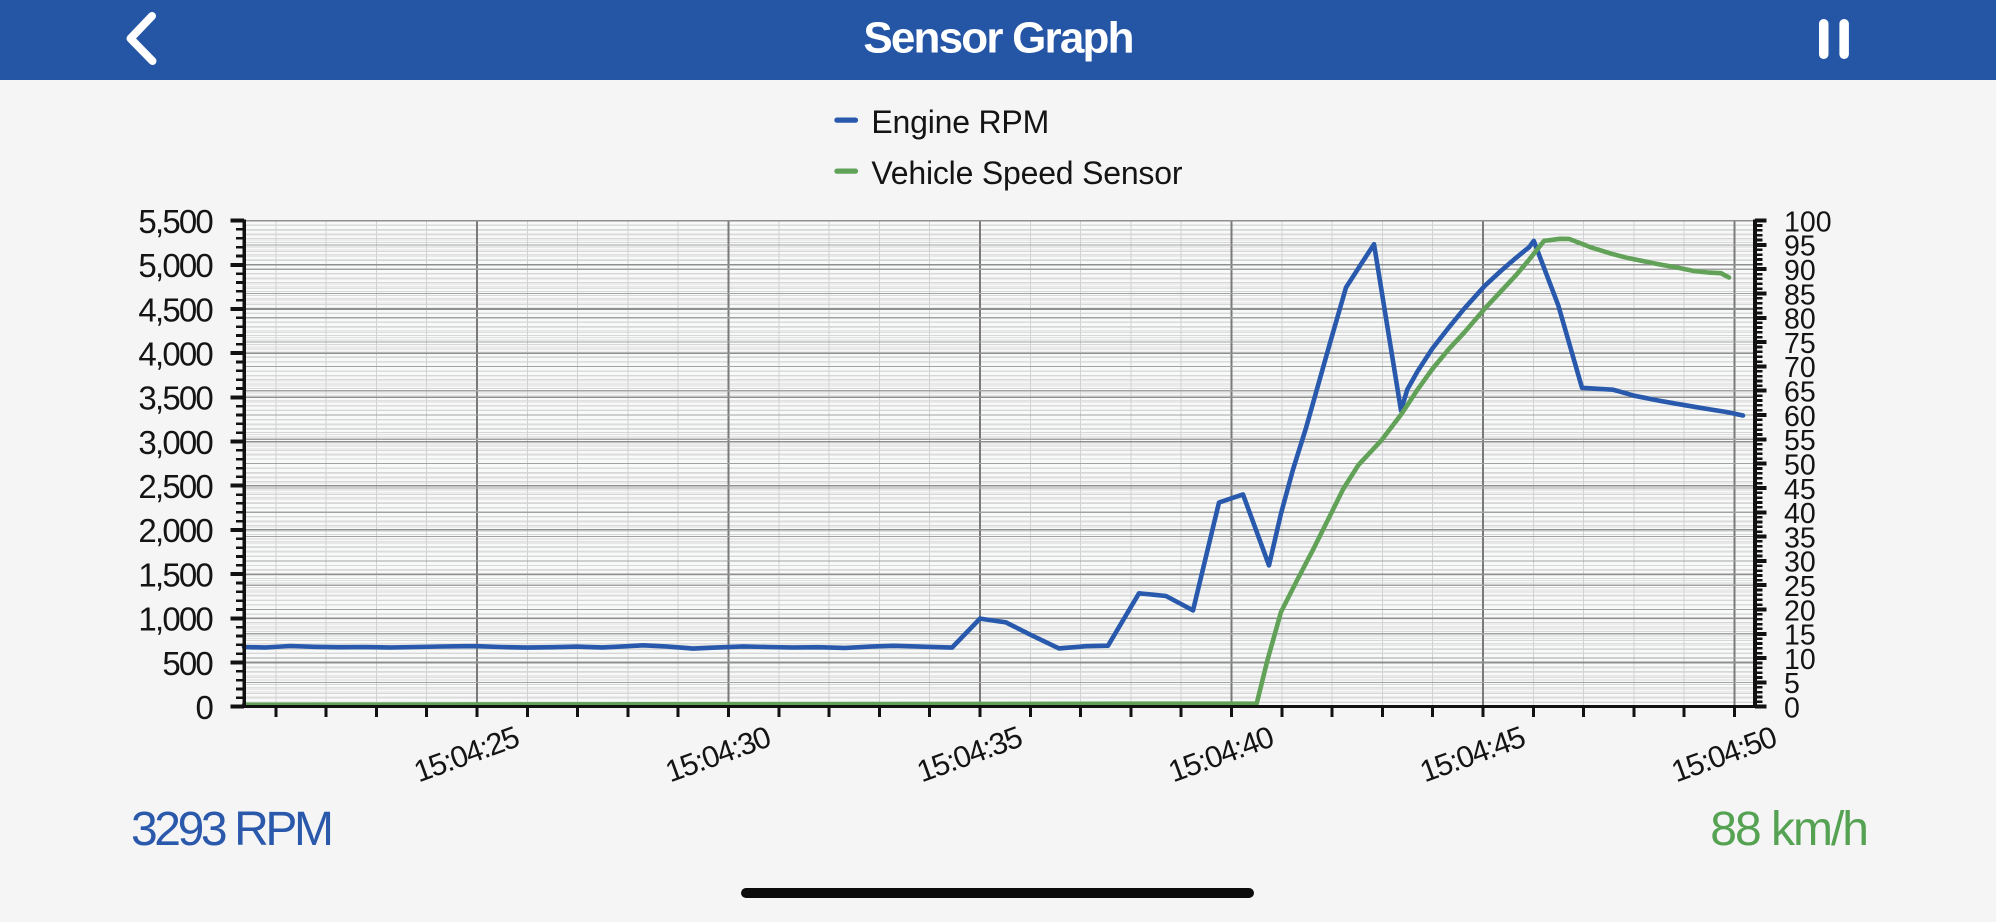 This screenshot has height=922, width=1996. What do you see at coordinates (1808, 222) in the screenshot?
I see `svg-text: 100` at bounding box center [1808, 222].